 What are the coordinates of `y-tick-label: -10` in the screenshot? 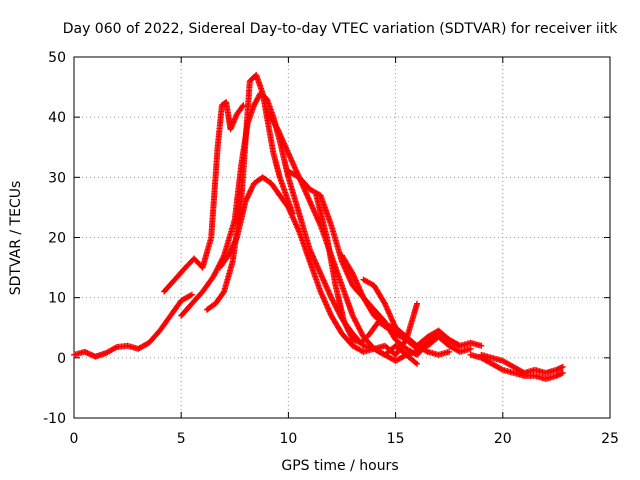 It's located at (54, 419).